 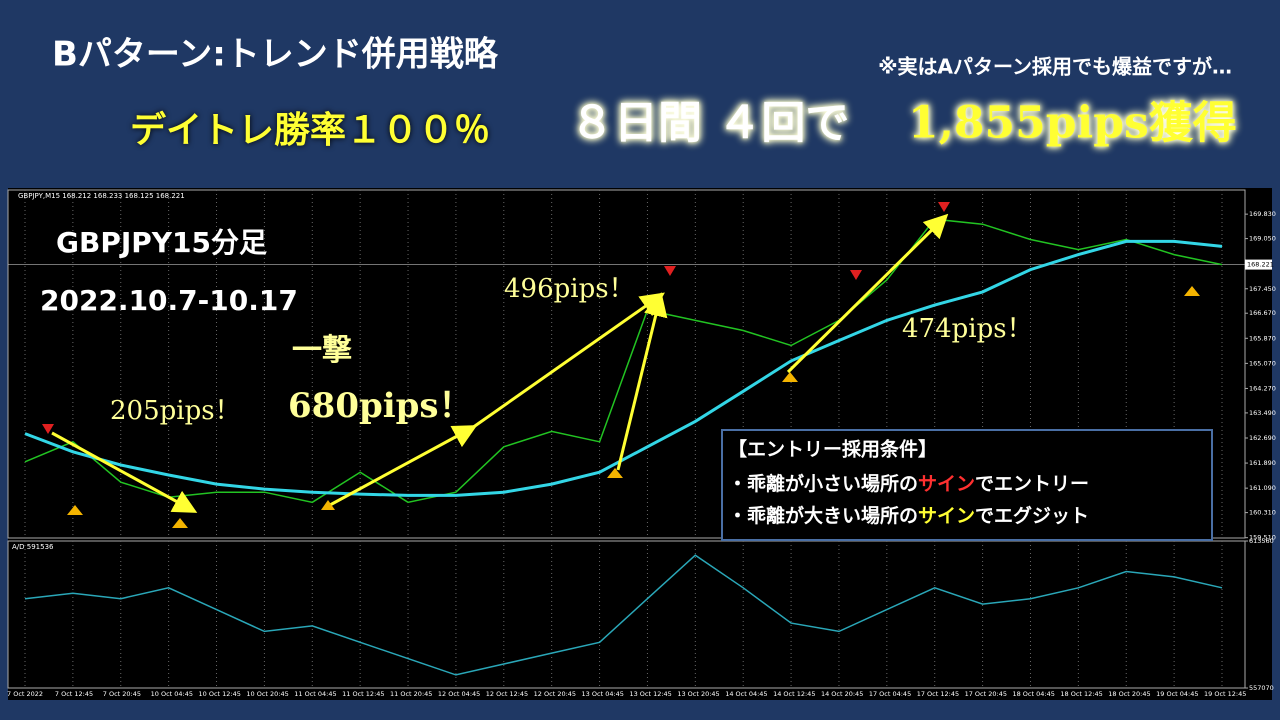 What do you see at coordinates (25, 694) in the screenshot?
I see `x-tick-label: 7 Oct 2022` at bounding box center [25, 694].